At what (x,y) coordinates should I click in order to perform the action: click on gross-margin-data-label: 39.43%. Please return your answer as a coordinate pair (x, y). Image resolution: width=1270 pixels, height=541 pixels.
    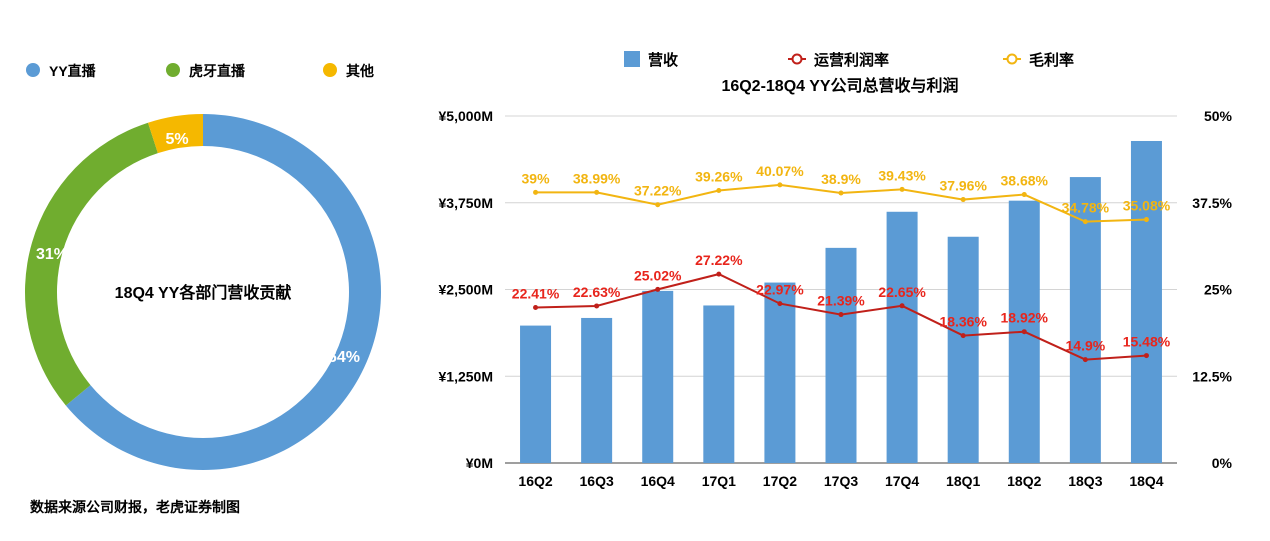
    Looking at the image, I should click on (902, 175).